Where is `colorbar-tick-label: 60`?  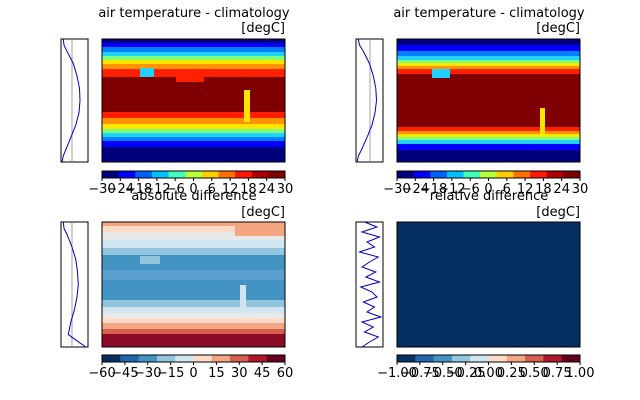 colorbar-tick-label: 60 is located at coordinates (285, 373).